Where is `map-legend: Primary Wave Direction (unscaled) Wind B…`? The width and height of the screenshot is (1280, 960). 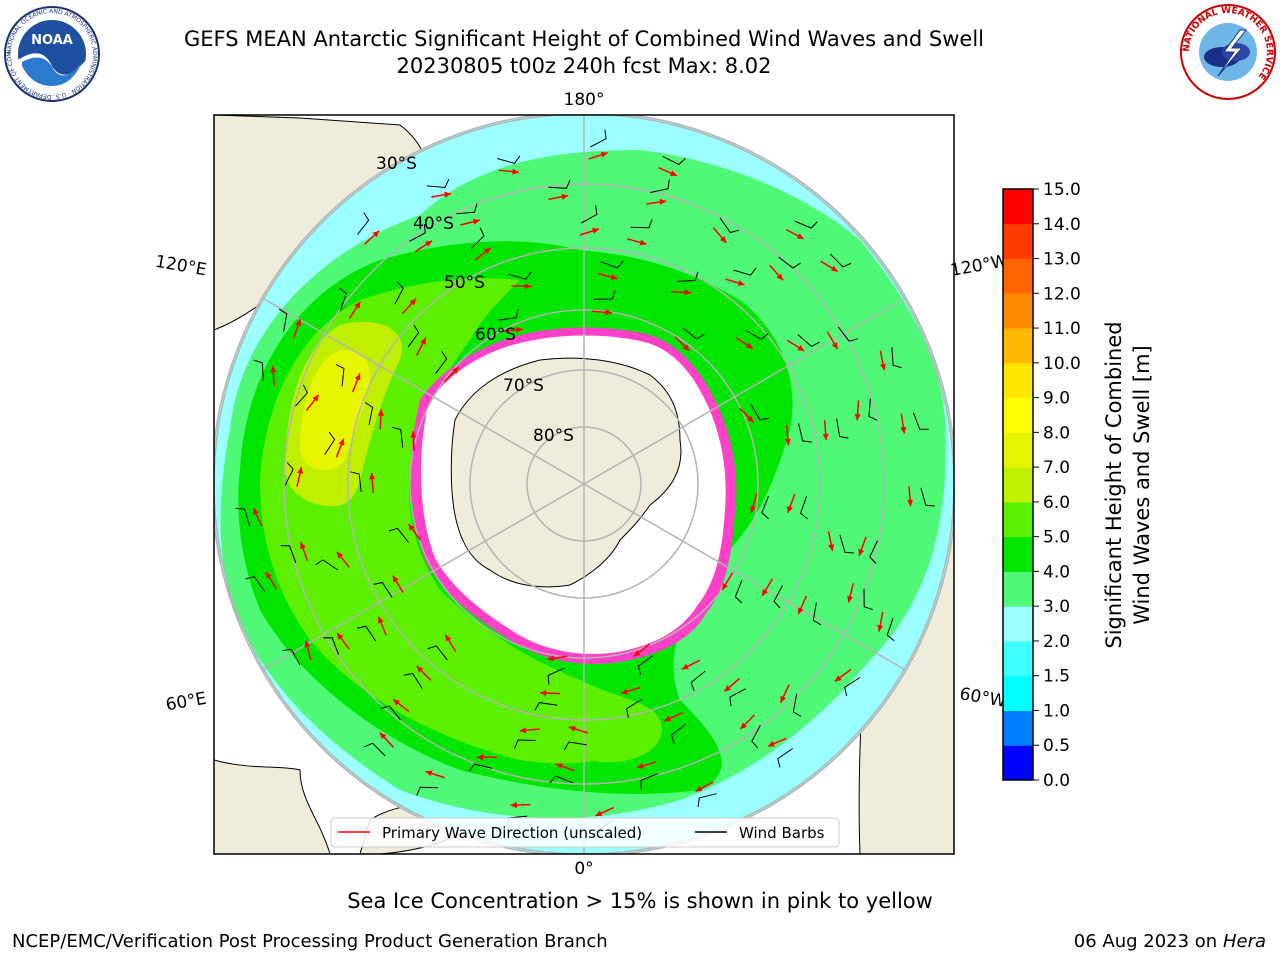
map-legend: Primary Wave Direction (unscaled) Wind B… is located at coordinates (585, 832).